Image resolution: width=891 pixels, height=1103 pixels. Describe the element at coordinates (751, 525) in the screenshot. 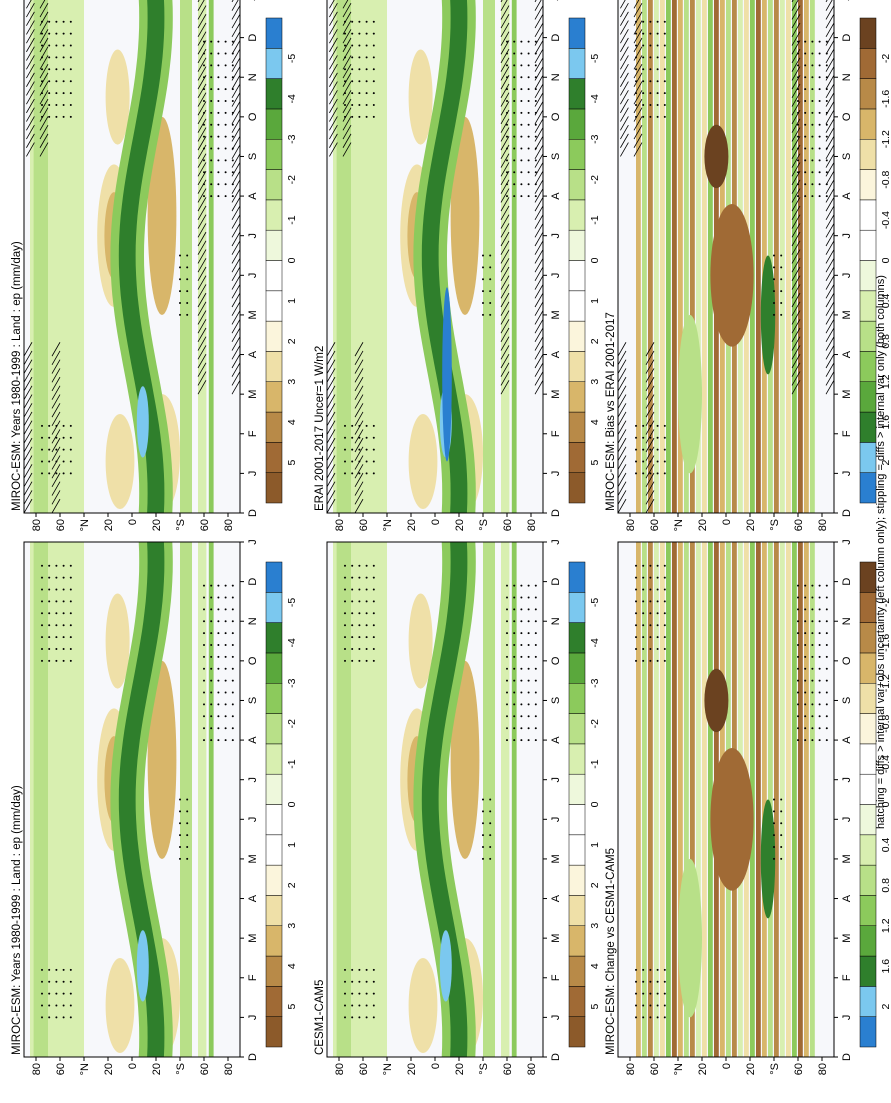

I see `lat-label: 20` at that location.